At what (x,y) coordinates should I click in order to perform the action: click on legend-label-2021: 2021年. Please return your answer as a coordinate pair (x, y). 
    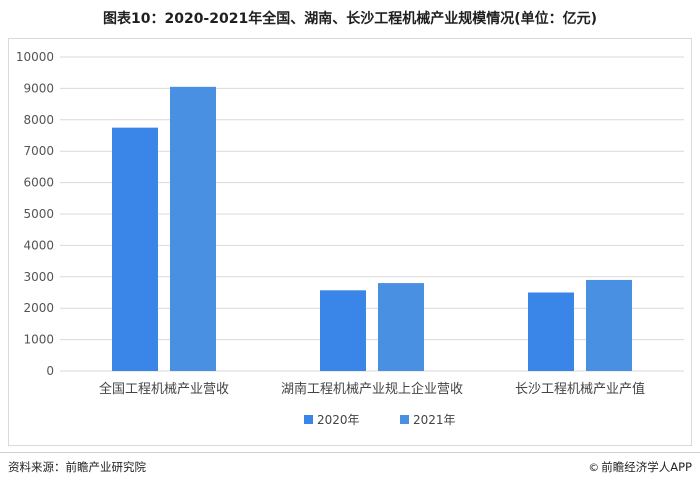
    Looking at the image, I should click on (434, 420).